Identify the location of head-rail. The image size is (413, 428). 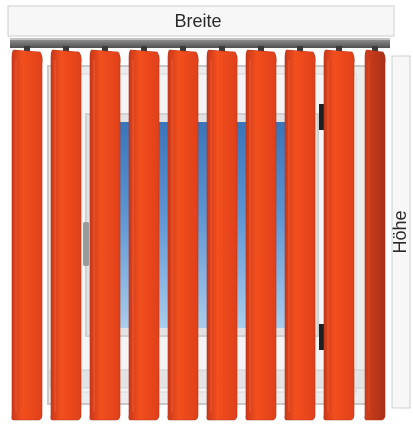
(200, 43).